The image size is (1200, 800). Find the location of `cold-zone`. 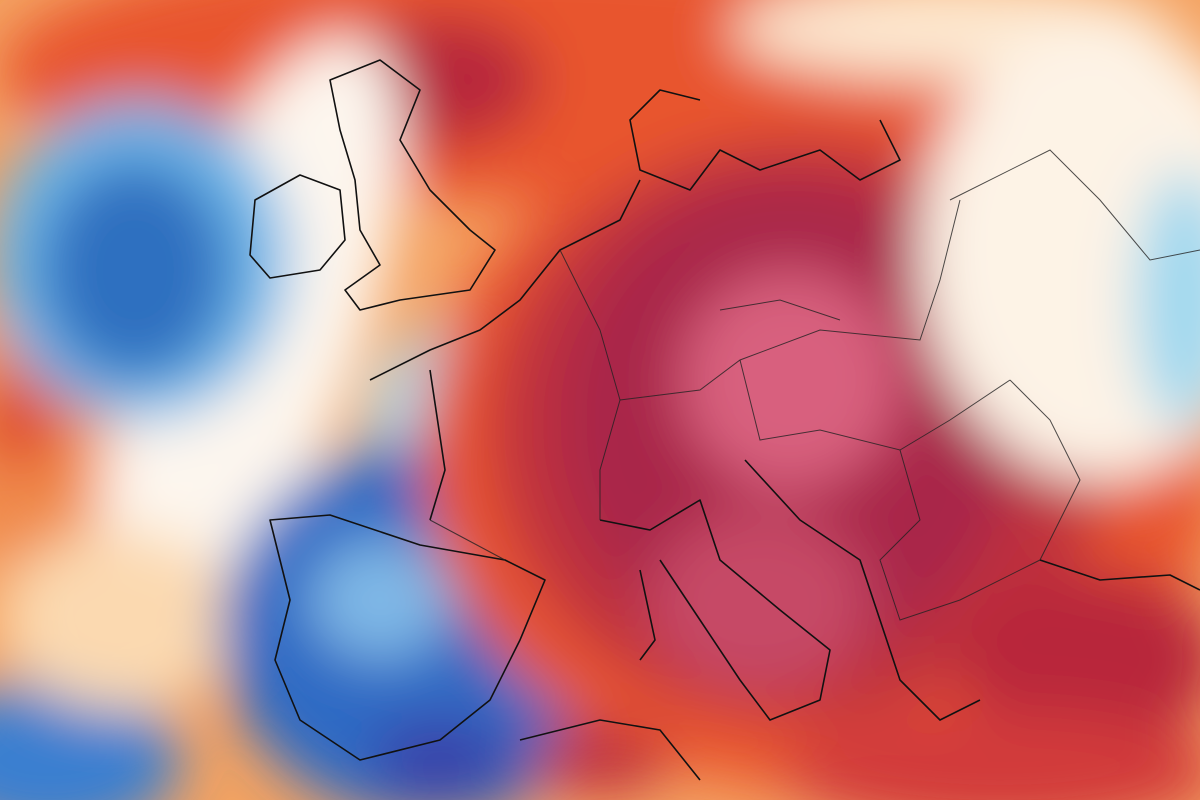

cold-zone is located at coordinates (90, 740).